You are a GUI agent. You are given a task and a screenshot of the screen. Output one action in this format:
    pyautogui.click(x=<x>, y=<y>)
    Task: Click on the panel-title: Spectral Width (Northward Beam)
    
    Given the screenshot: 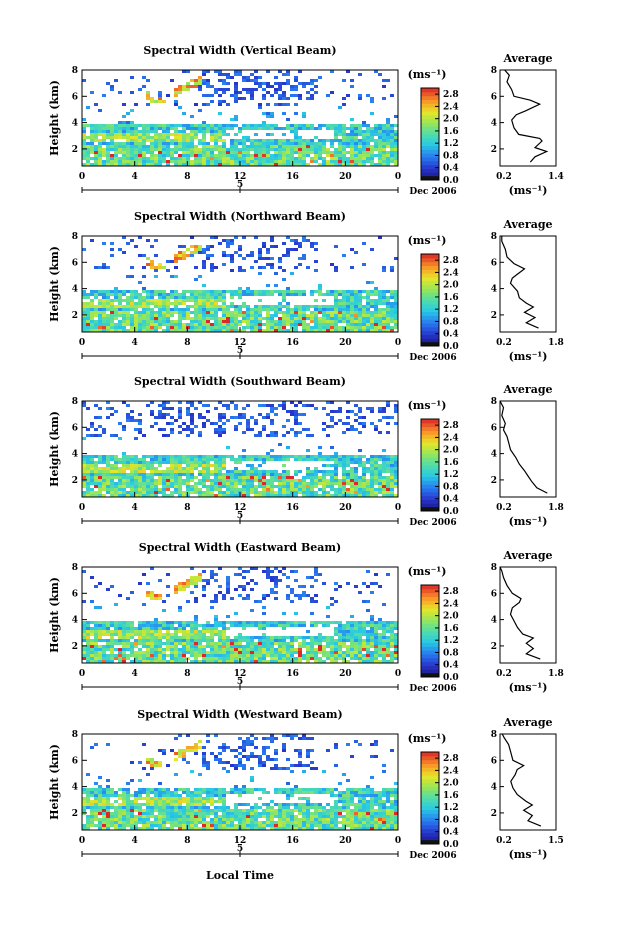 What is the action you would take?
    pyautogui.click(x=240, y=216)
    